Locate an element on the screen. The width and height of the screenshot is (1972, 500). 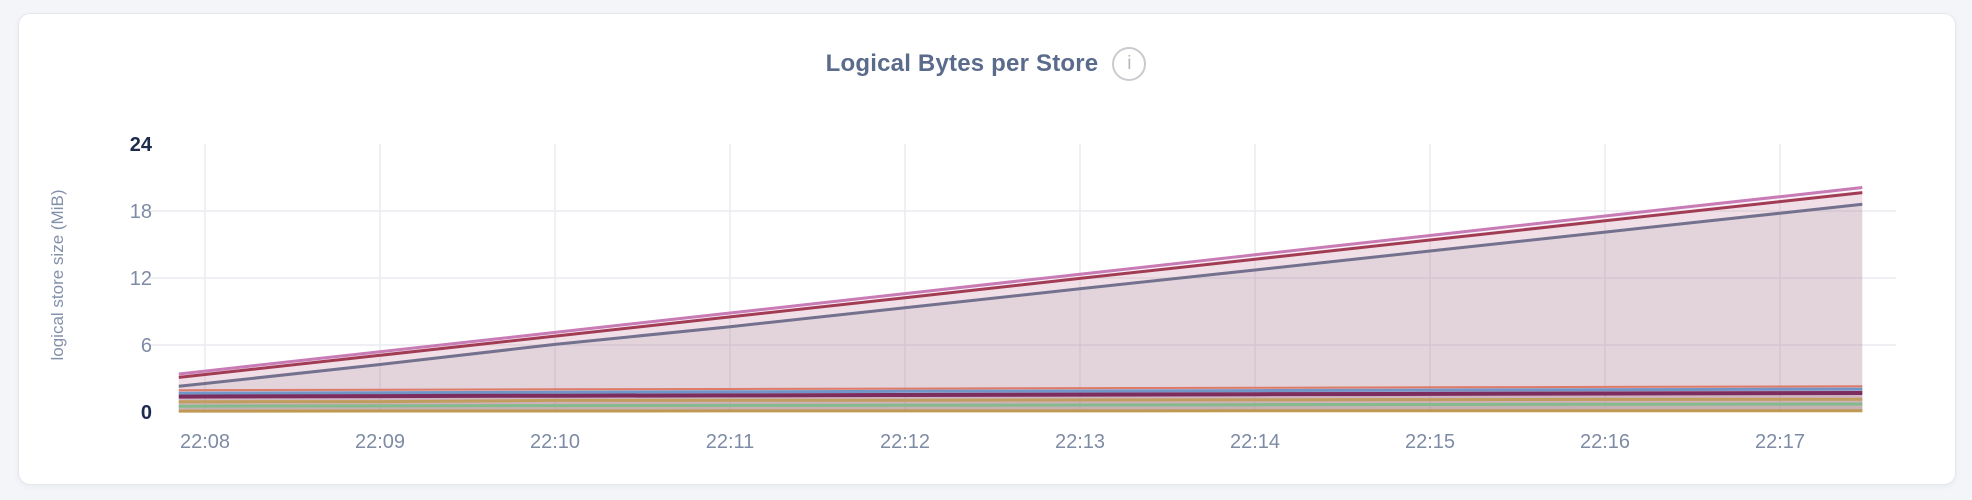
series-line-store-salmon is located at coordinates (1020, 388).